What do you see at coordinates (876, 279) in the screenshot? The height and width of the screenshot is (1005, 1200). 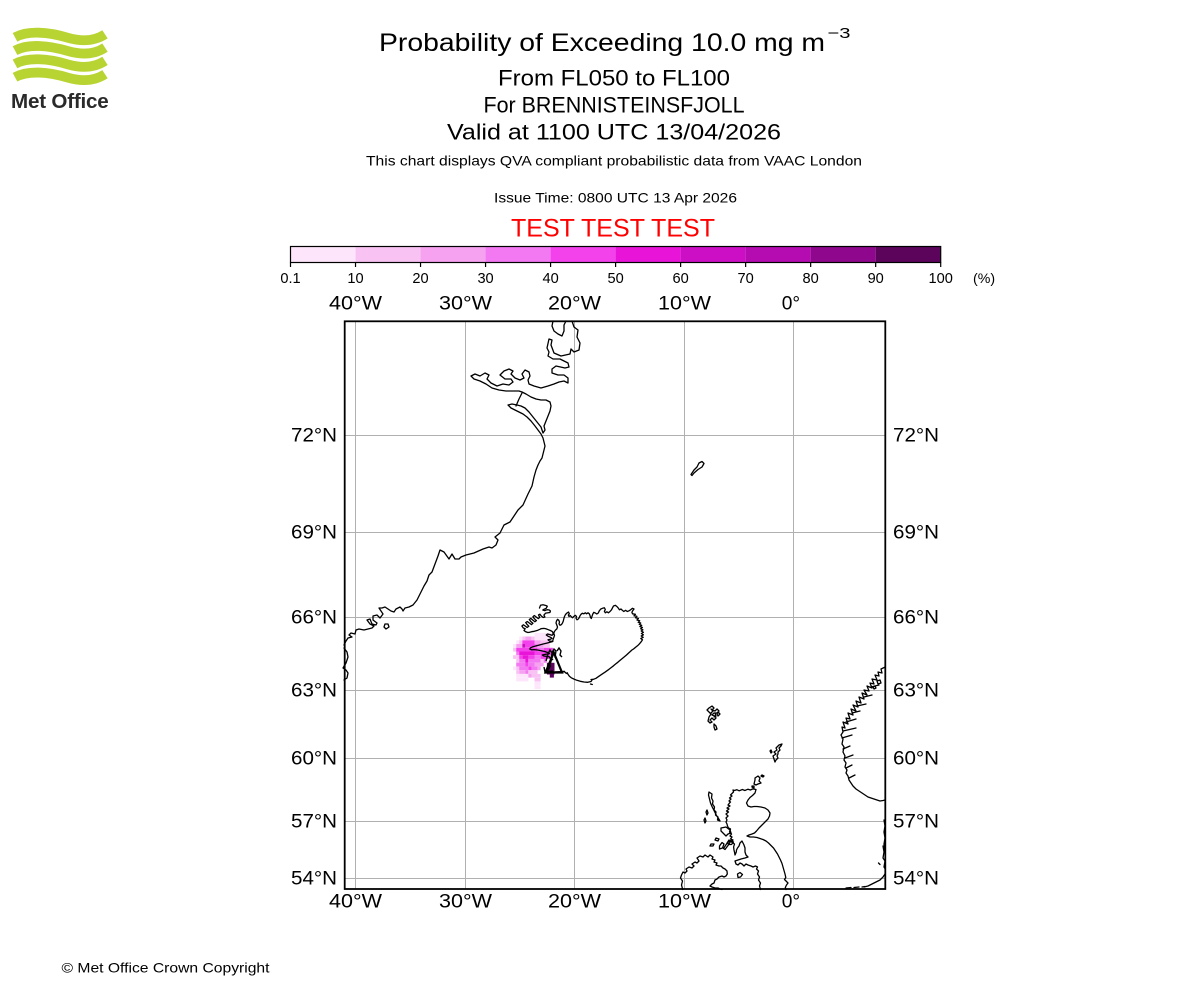 I see `svg-text: 90` at bounding box center [876, 279].